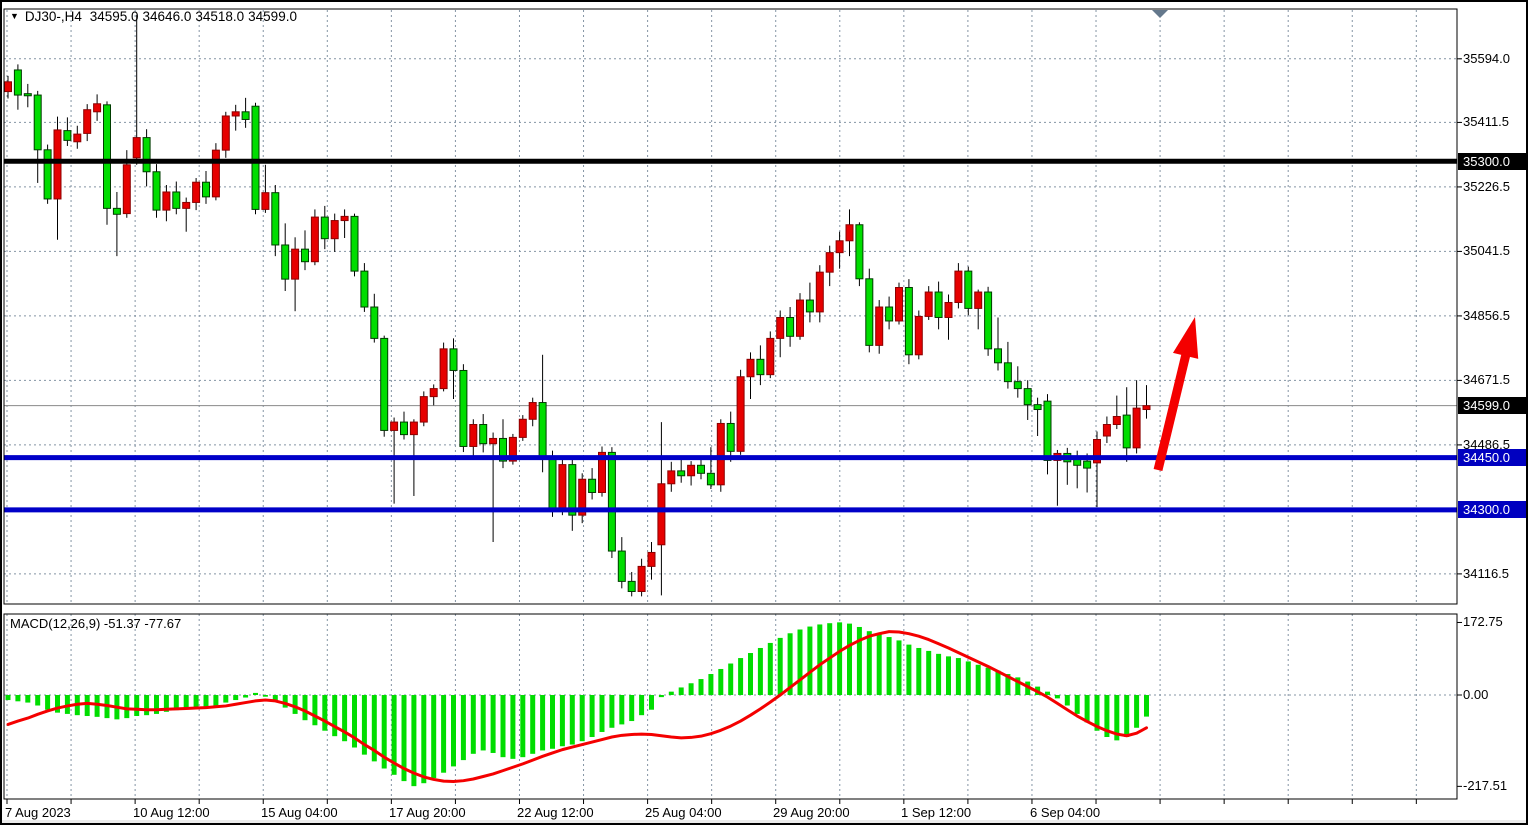  What do you see at coordinates (14, 16) in the screenshot?
I see `collapse-indicator-icon: ▼` at bounding box center [14, 16].